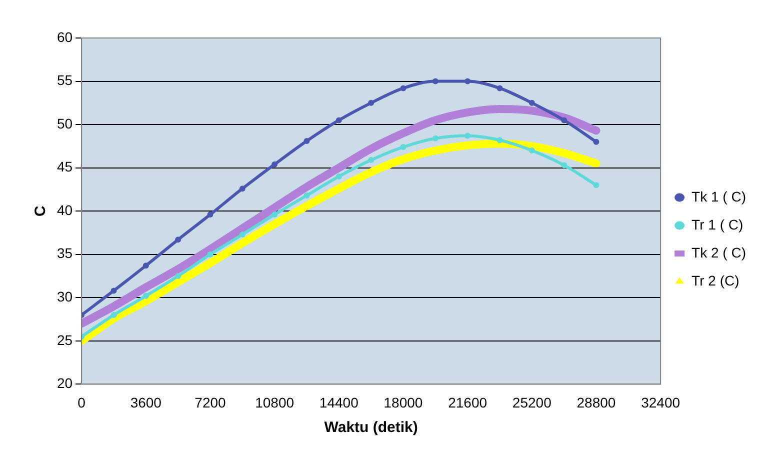 This screenshot has width=768, height=459. Describe the element at coordinates (660, 402) in the screenshot. I see `x-tick-label: 32400` at that location.